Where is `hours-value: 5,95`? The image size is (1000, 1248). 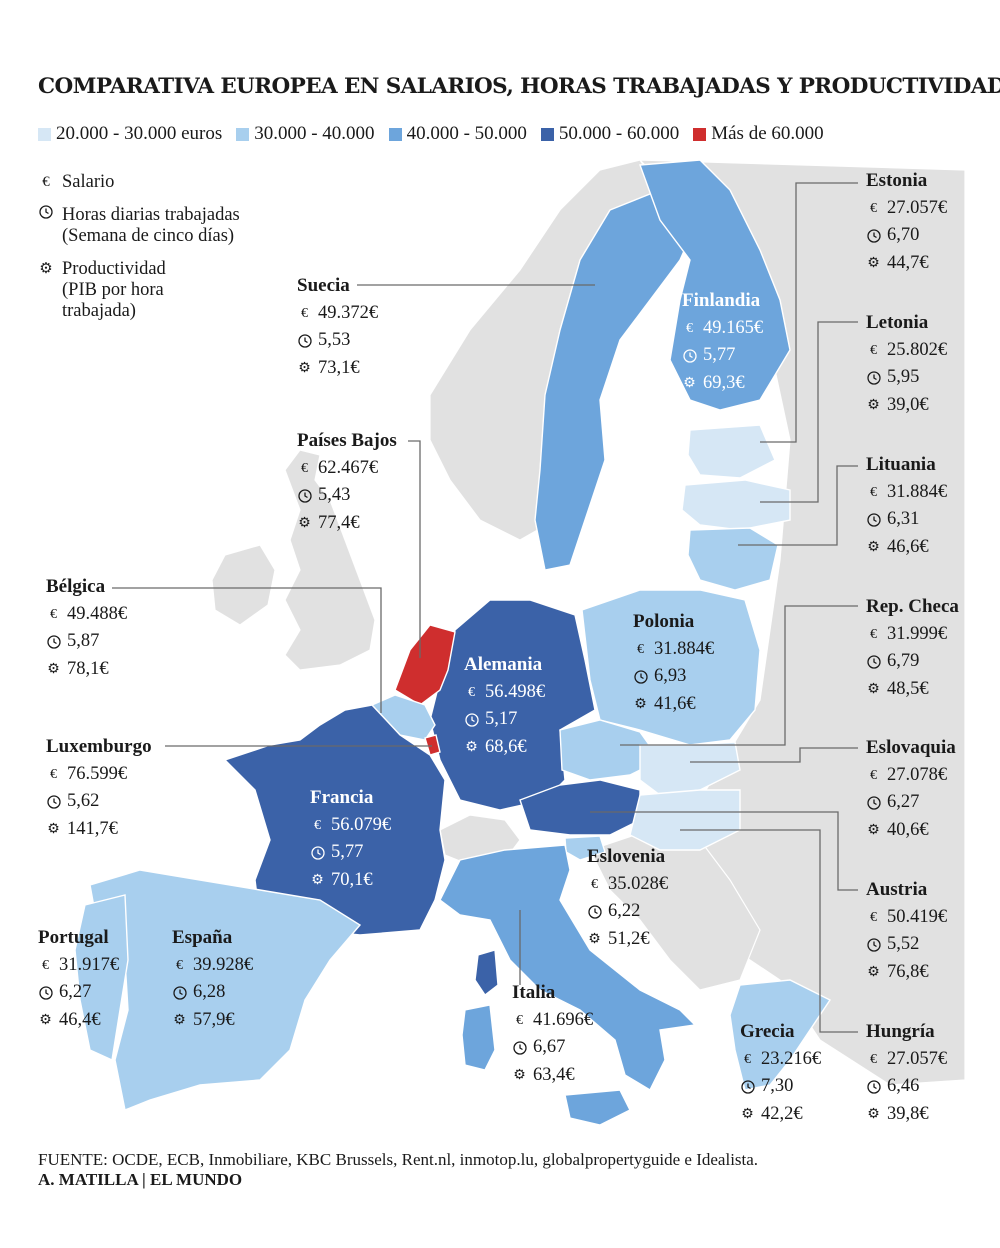
hours-value: 5,95 is located at coordinates (903, 377).